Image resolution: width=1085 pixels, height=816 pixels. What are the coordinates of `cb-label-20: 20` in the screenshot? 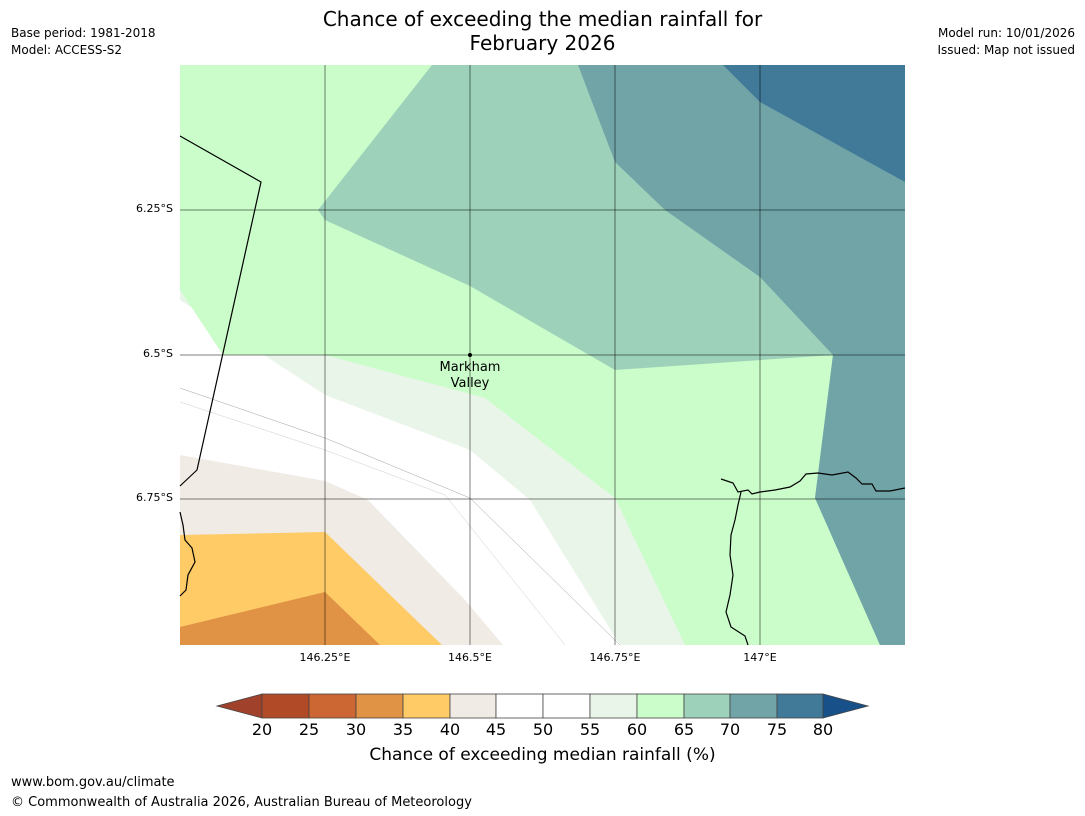 It's located at (262, 729).